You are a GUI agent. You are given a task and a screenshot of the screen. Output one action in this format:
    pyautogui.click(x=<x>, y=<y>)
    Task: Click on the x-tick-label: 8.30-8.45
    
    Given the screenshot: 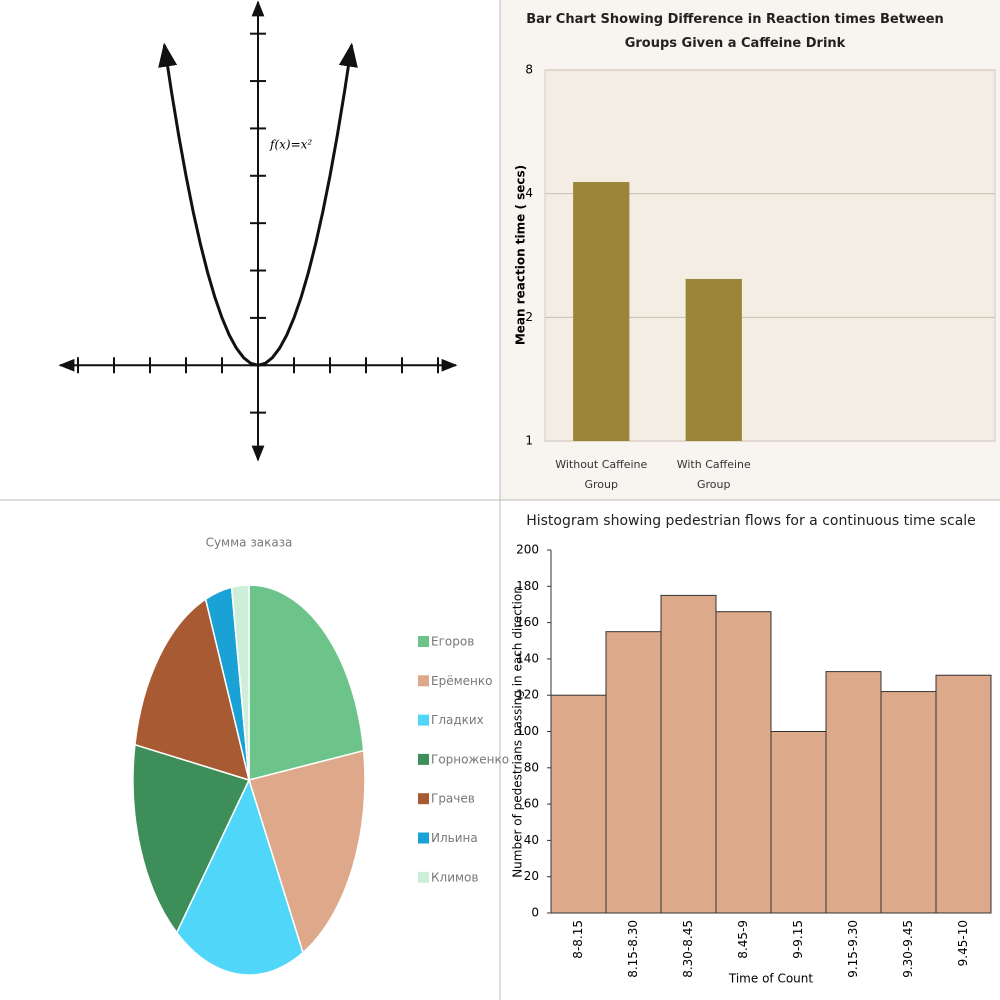 What is the action you would take?
    pyautogui.click(x=688, y=949)
    